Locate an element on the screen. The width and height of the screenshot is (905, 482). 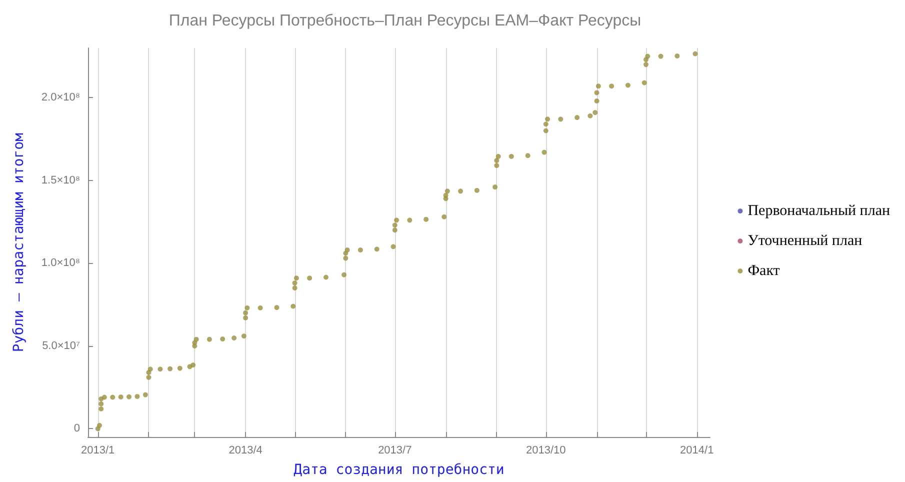
x-tick-label: 2014/1 is located at coordinates (697, 450).